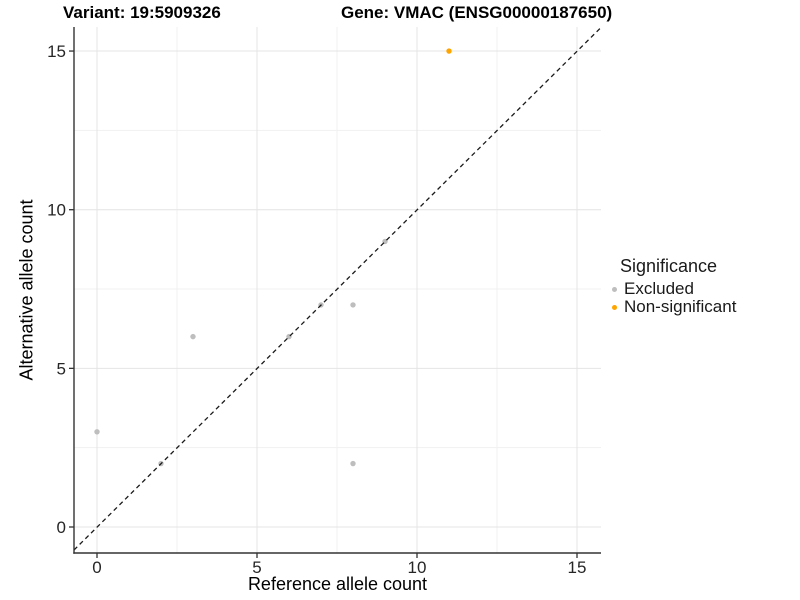 This screenshot has width=800, height=600. I want to click on legend-title: Significance, so click(669, 266).